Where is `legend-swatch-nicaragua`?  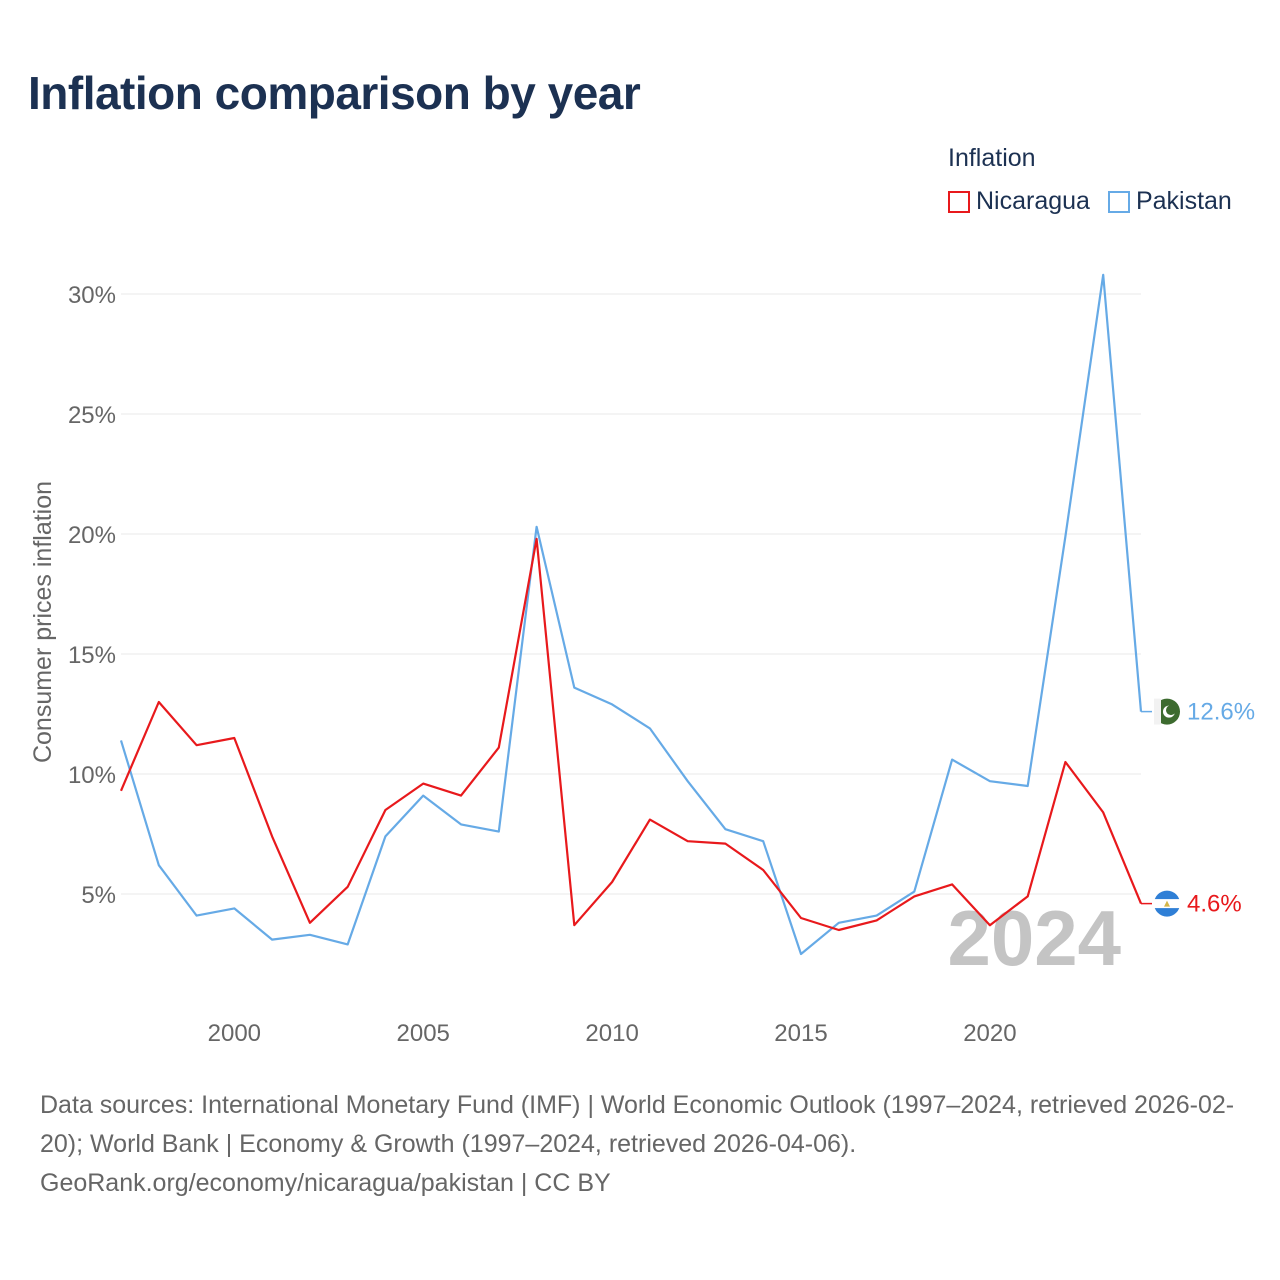 legend-swatch-nicaragua is located at coordinates (959, 201).